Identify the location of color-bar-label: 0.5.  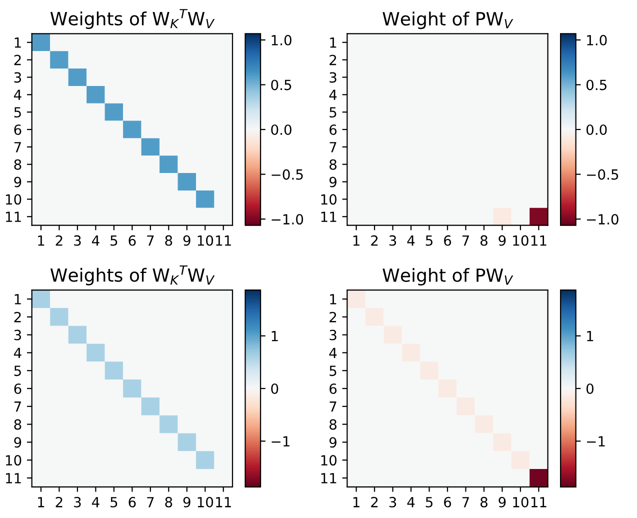
(596, 85).